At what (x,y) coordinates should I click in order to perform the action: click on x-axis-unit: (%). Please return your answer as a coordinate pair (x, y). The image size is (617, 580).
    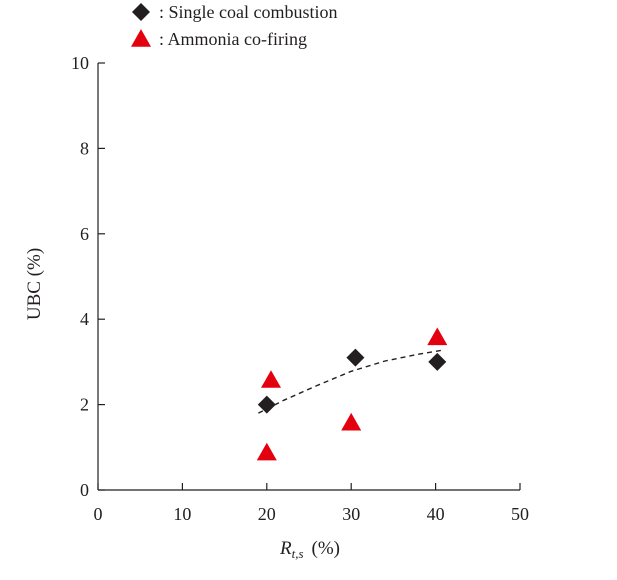
    Looking at the image, I should click on (326, 548).